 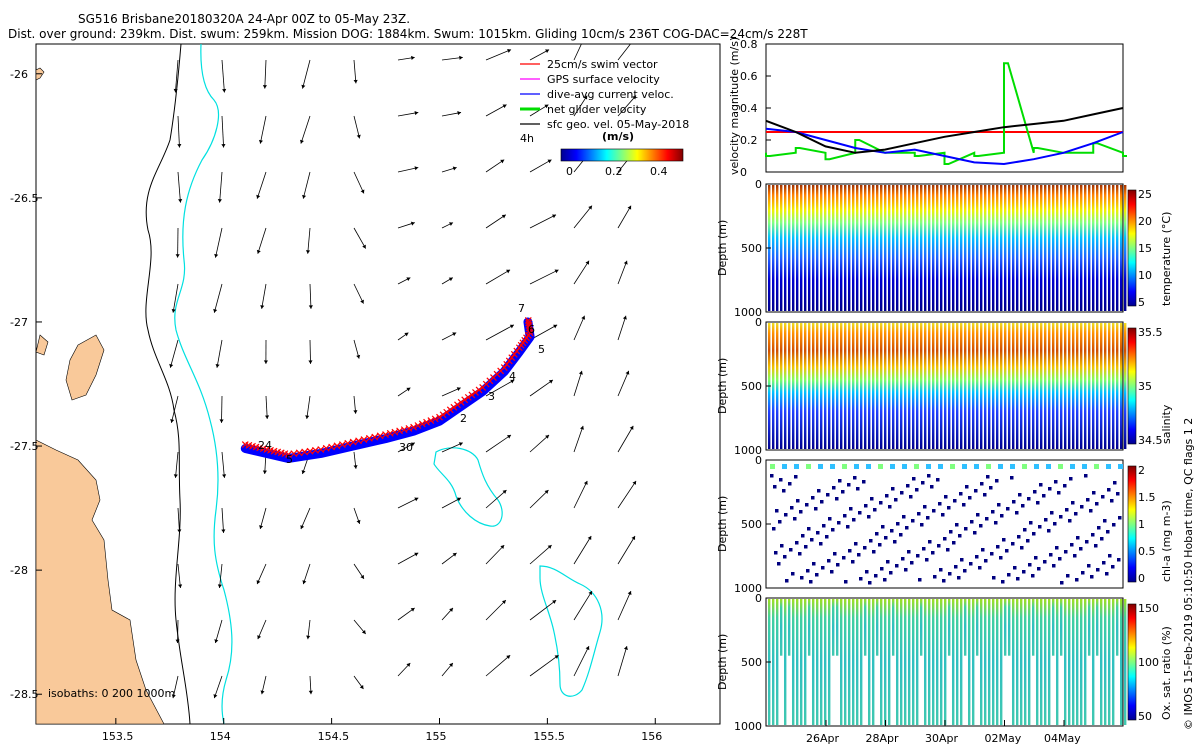 What do you see at coordinates (748, 726) in the screenshot?
I see `depth-tick-label: 1000` at bounding box center [748, 726].